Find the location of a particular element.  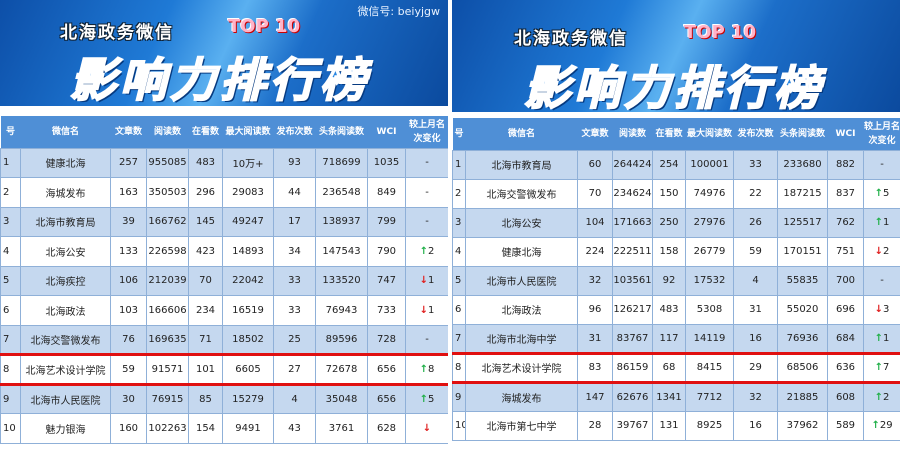

table-row: 10 魅力银海 160 102263 154 9491 43 3761 628 ↓ is located at coordinates (224, 428).